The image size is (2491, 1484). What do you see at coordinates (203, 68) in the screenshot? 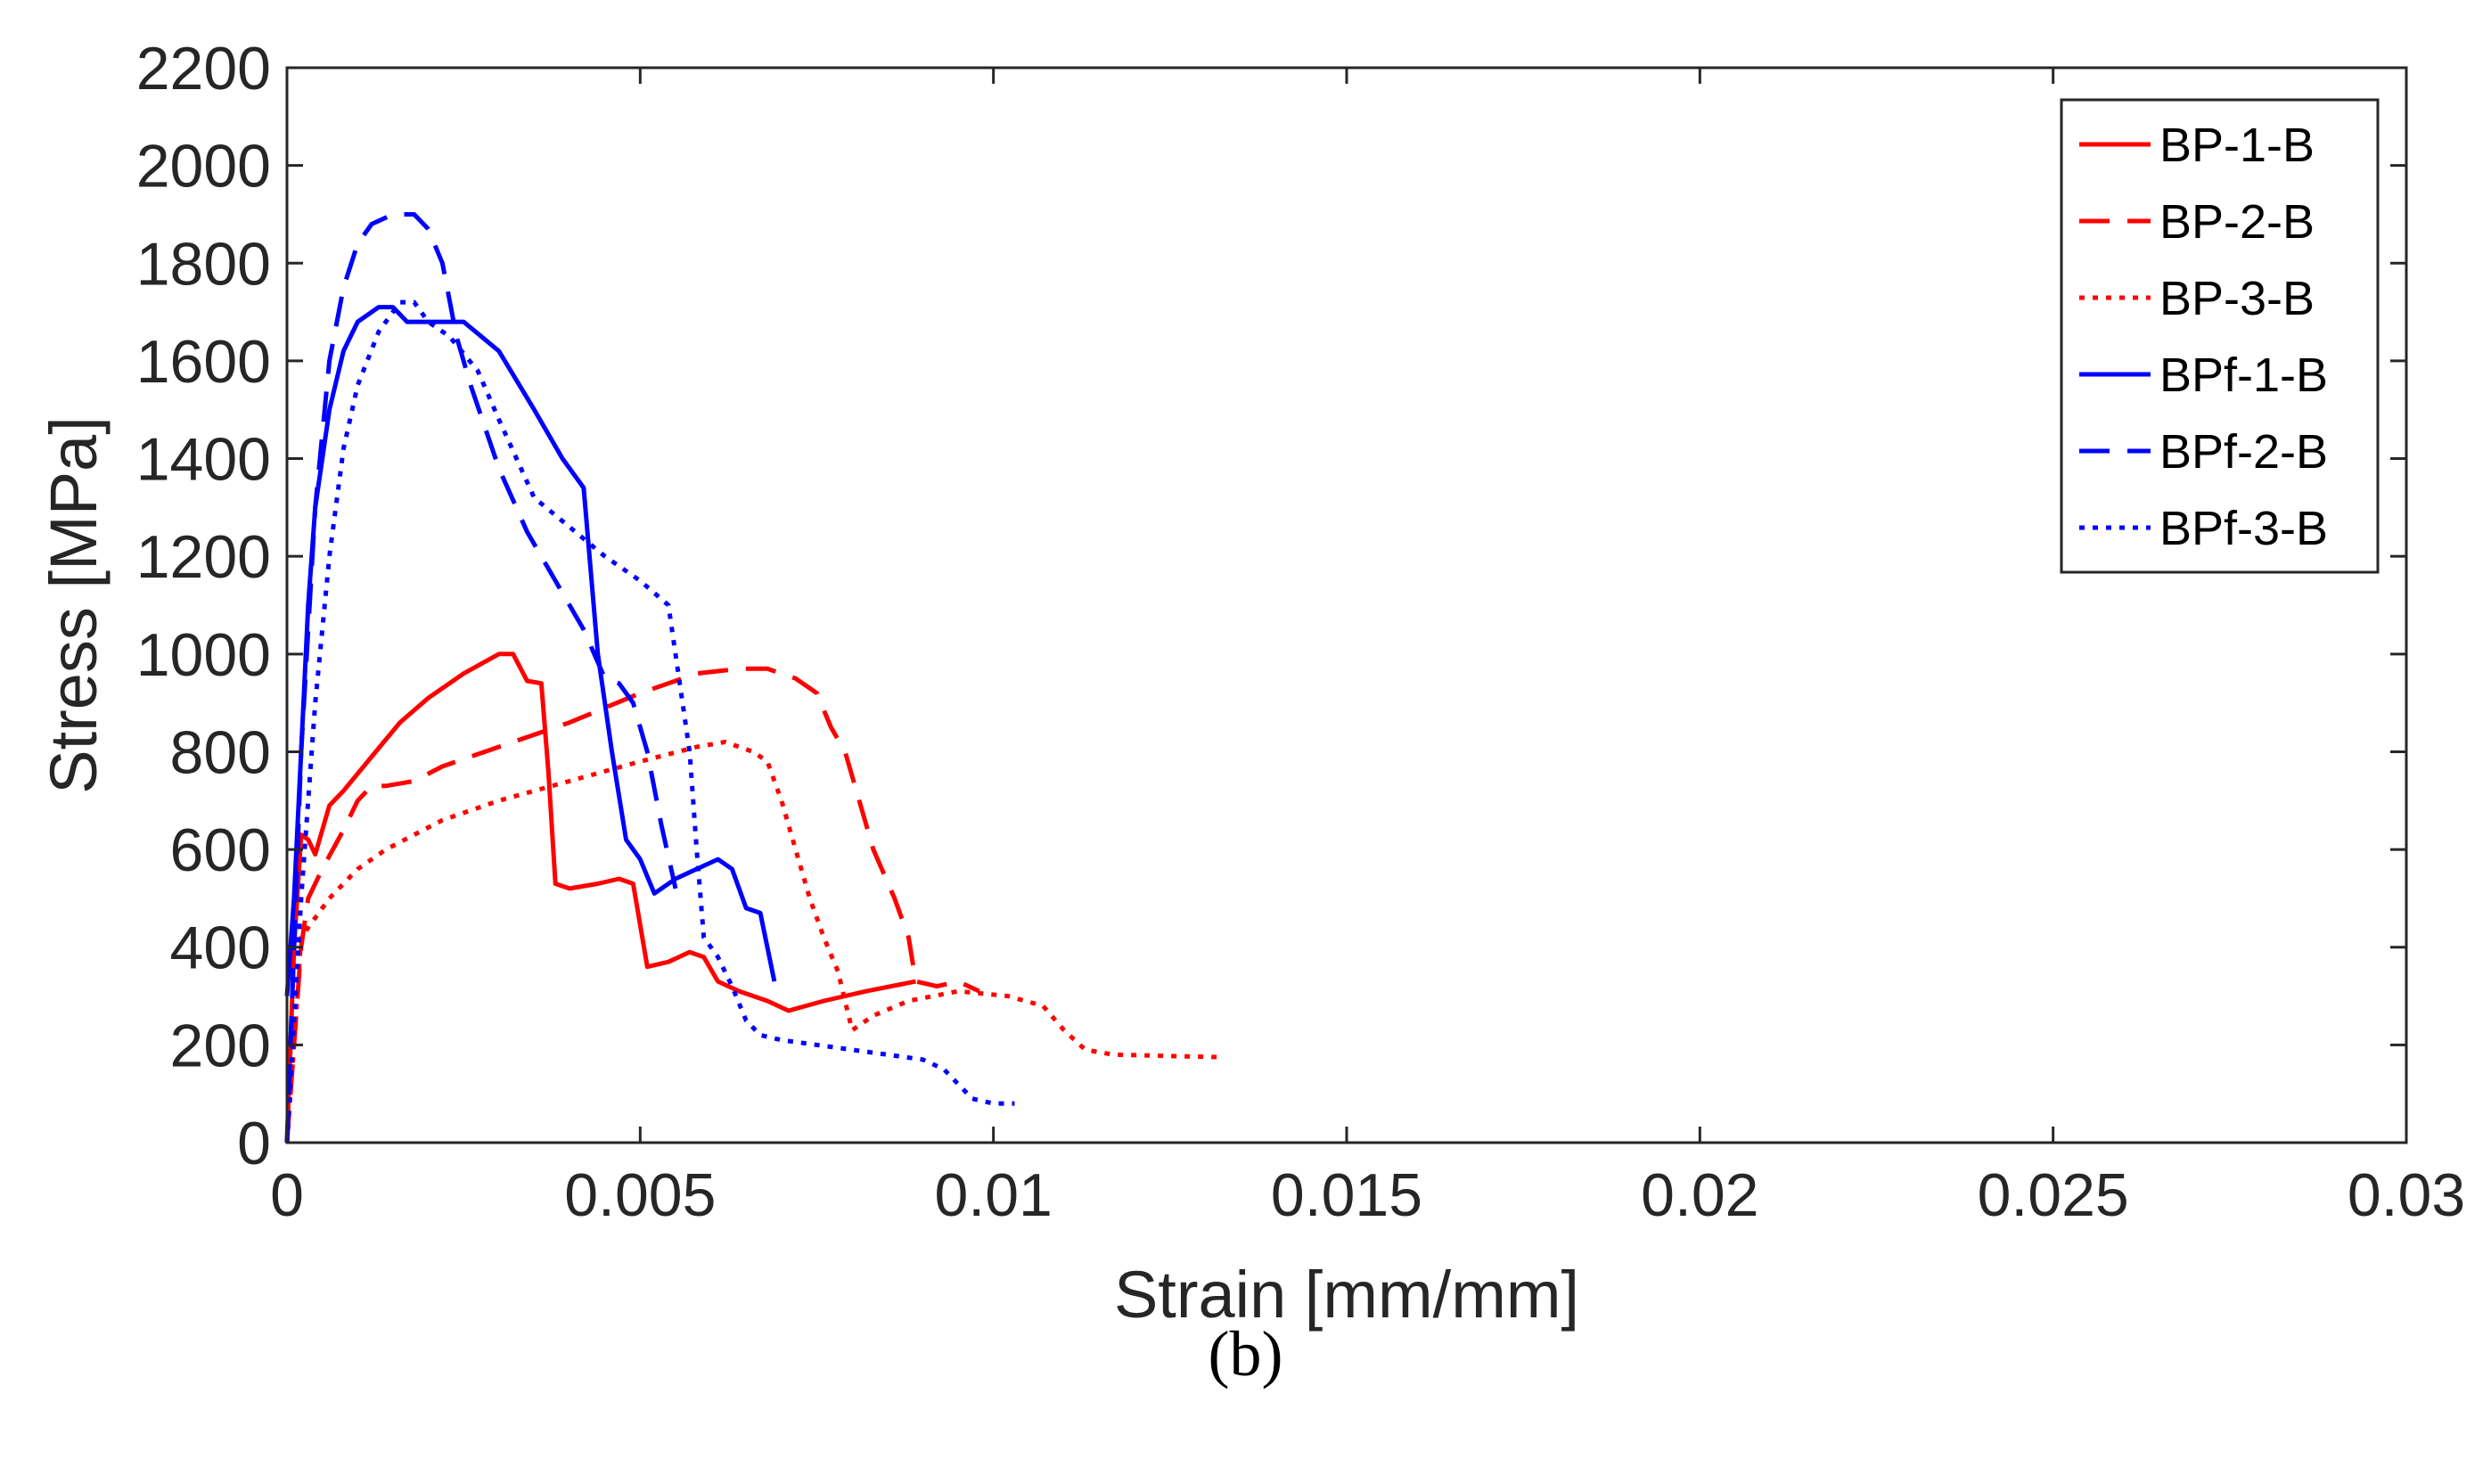
I see `y-tick-label: 2200` at bounding box center [203, 68].